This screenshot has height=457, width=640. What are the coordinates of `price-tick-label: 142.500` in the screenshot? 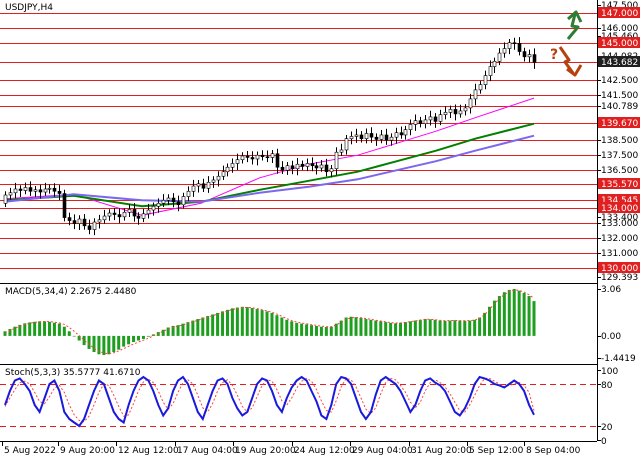 It's located at (619, 81).